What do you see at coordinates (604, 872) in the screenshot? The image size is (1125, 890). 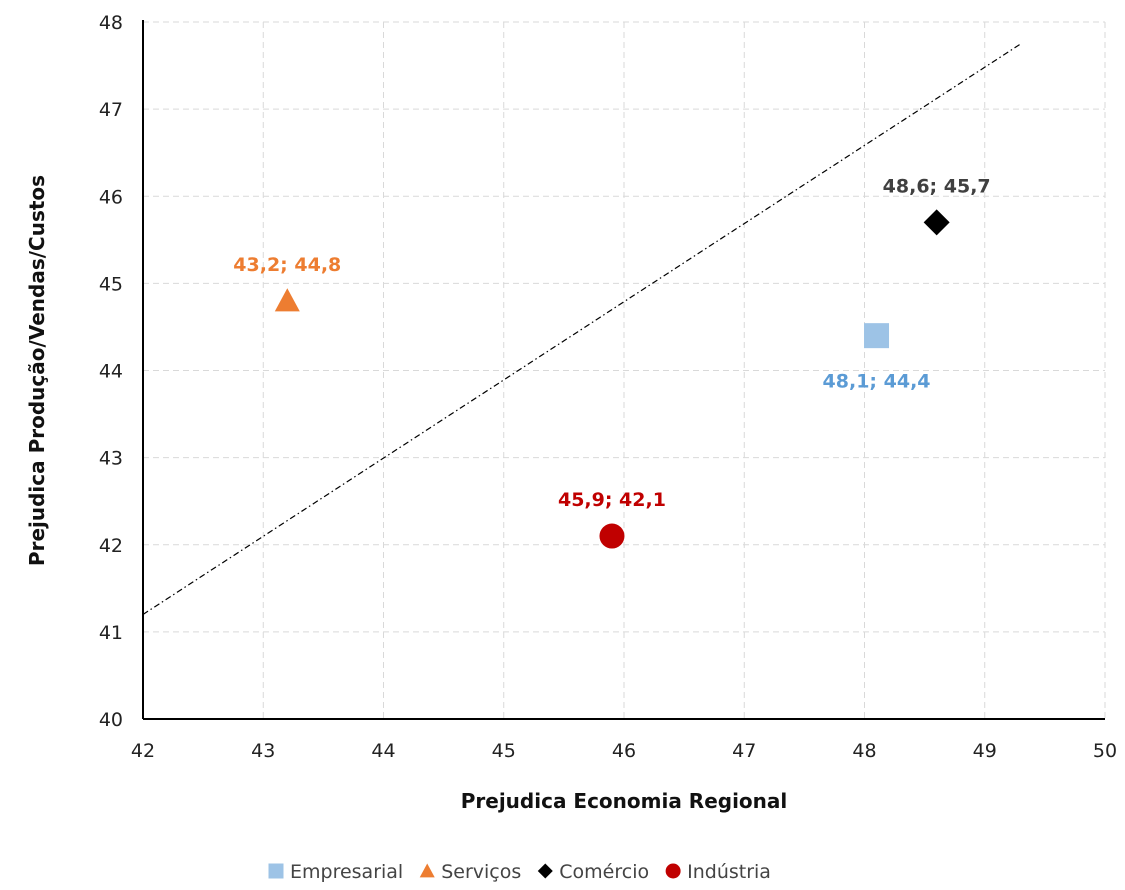 I see `legend-label: Comércio` at bounding box center [604, 872].